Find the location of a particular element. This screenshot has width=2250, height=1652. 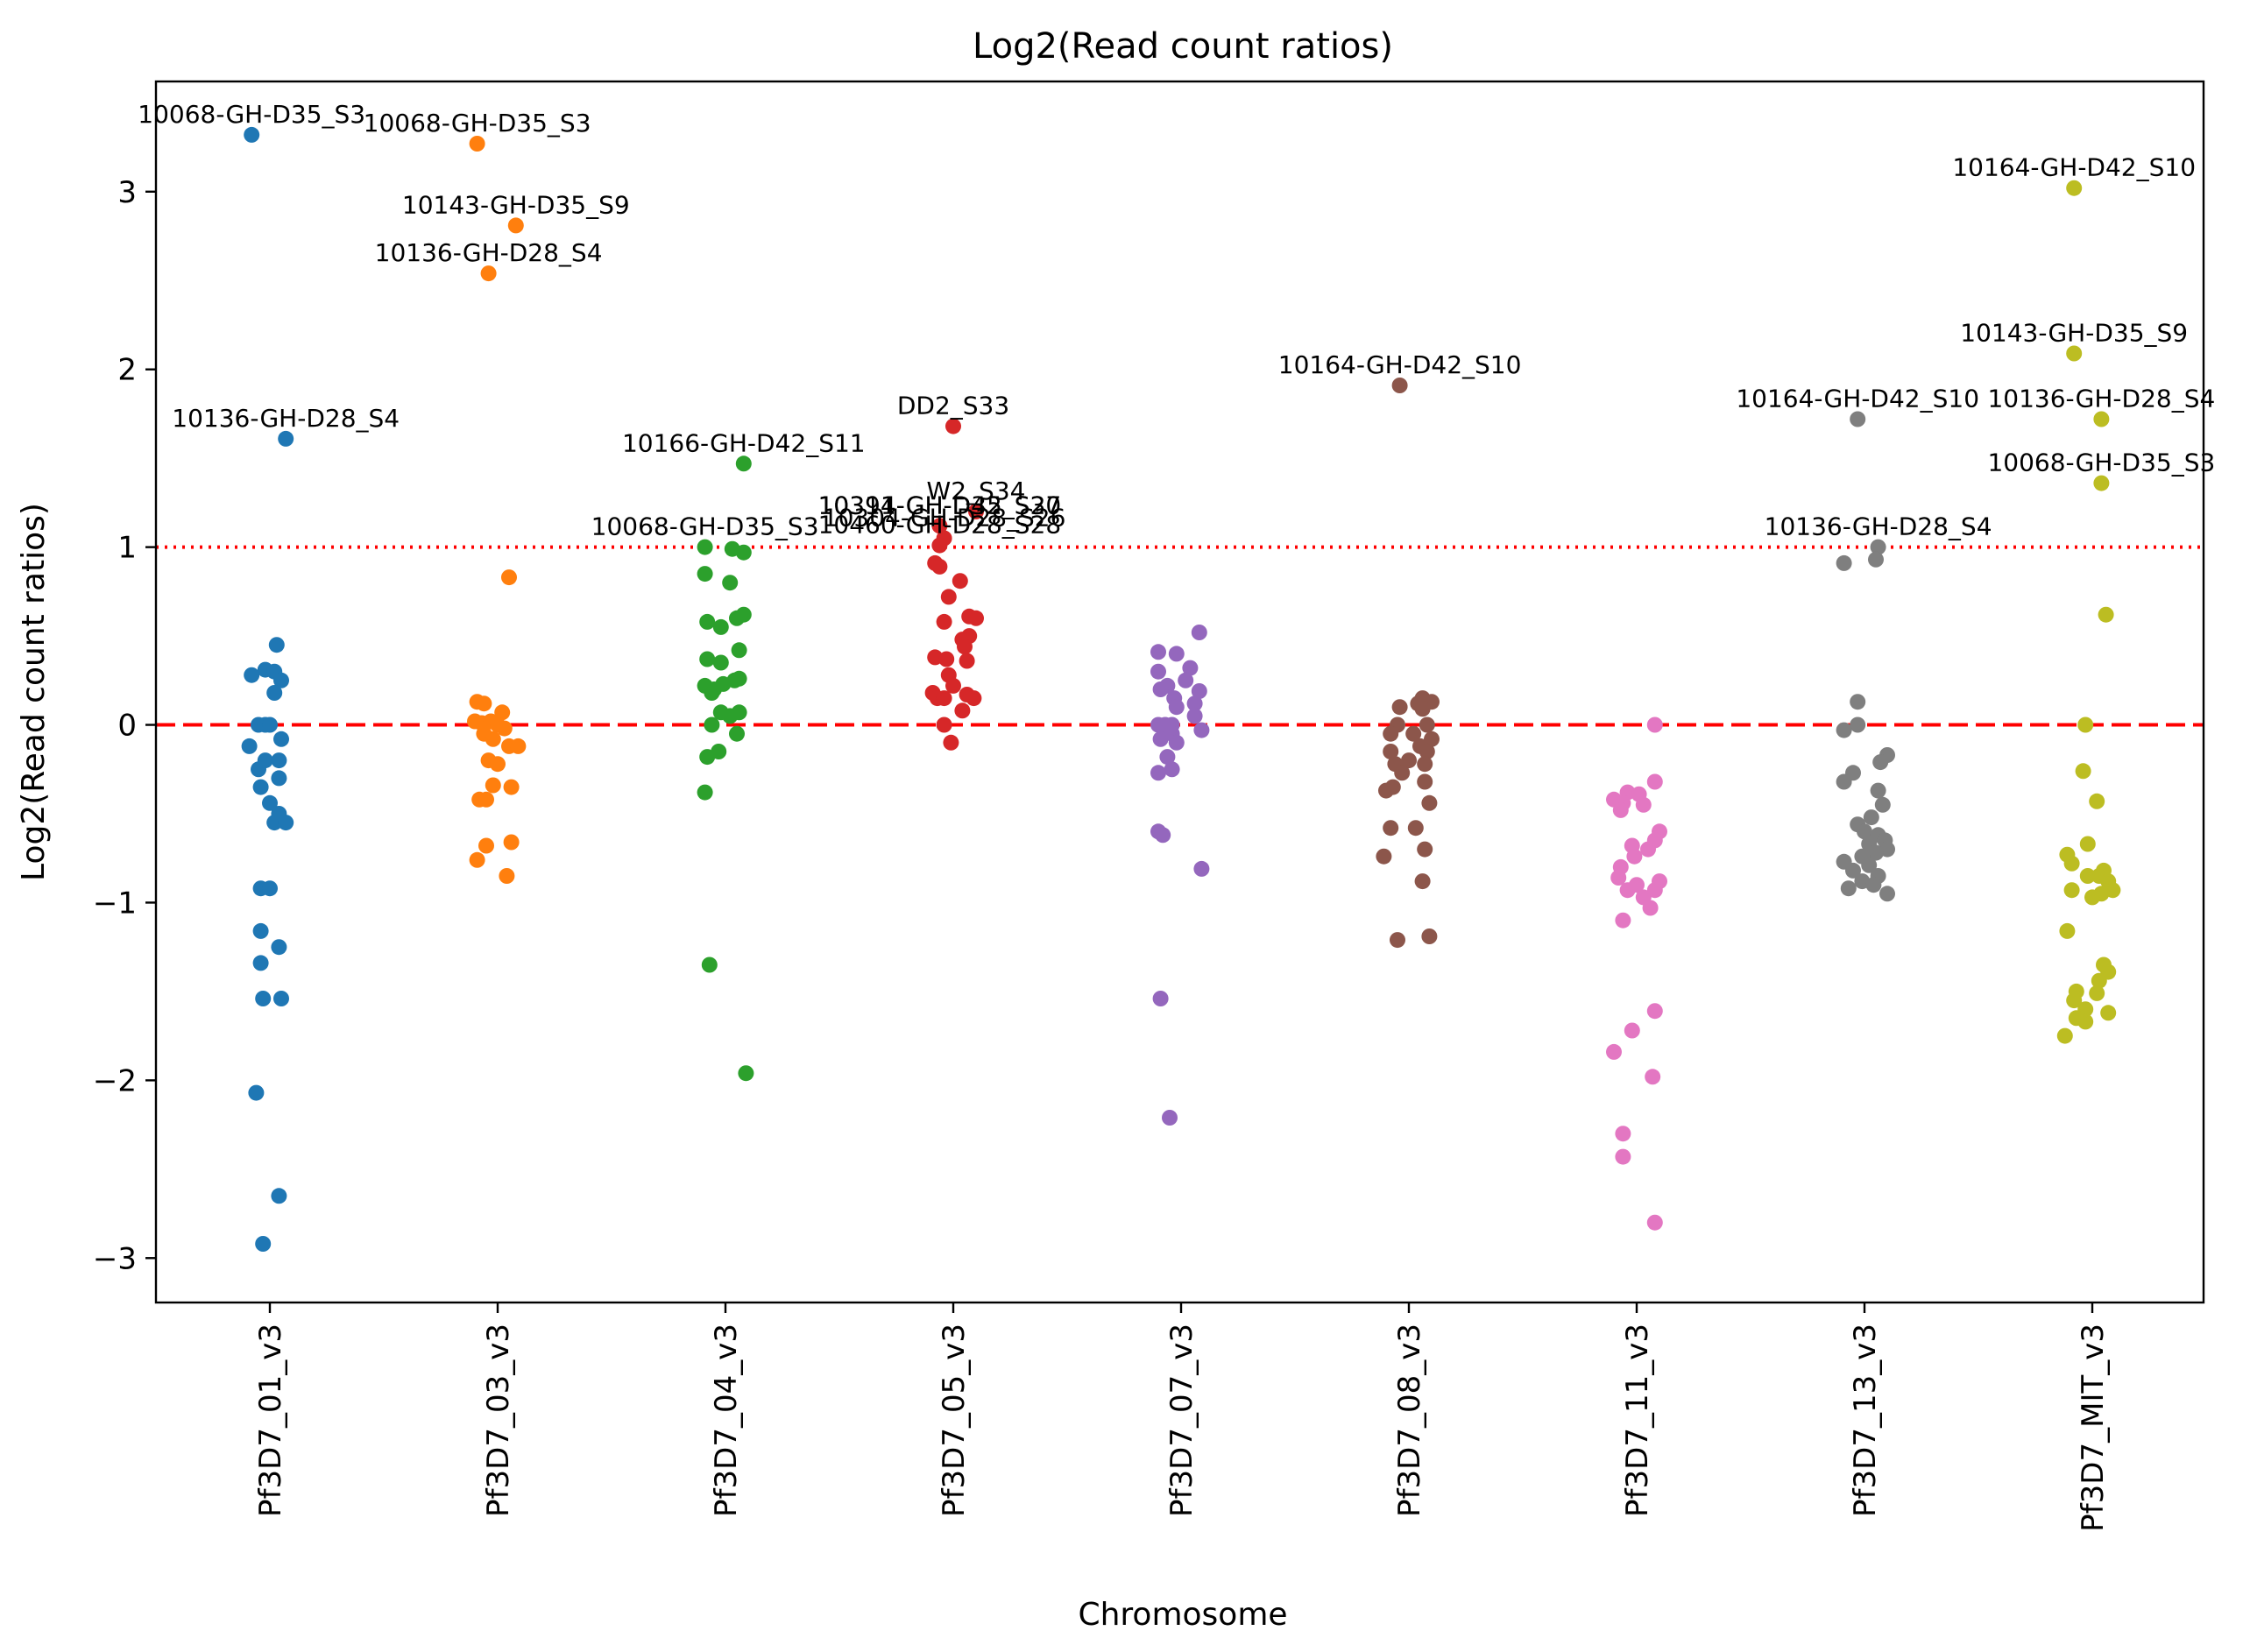

x-tick-label: Pf3D7_11_v3 is located at coordinates (1637, 1420).